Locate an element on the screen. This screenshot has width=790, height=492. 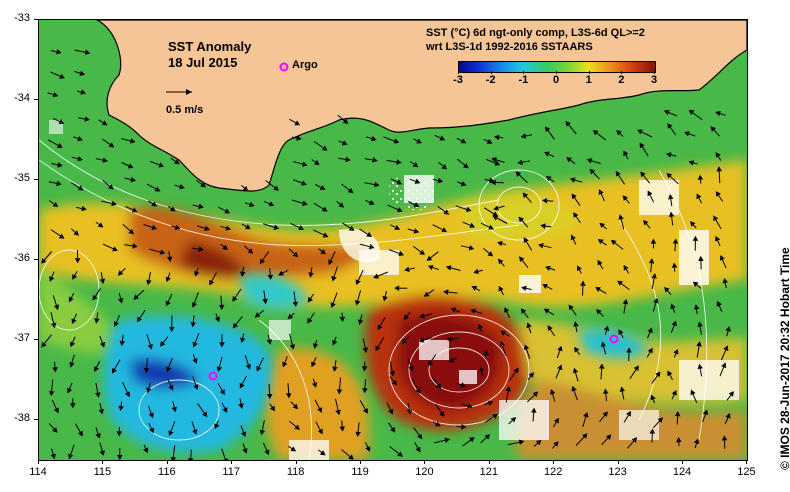
lat-tick-label: -33 is located at coordinates (22, 18).